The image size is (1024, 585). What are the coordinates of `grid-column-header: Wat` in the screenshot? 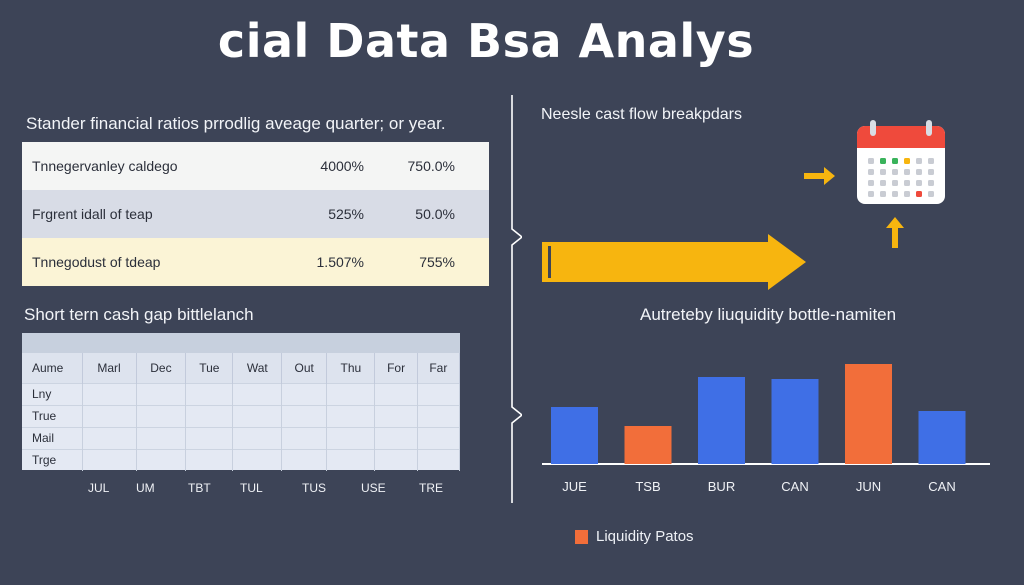 It's located at (257, 368).